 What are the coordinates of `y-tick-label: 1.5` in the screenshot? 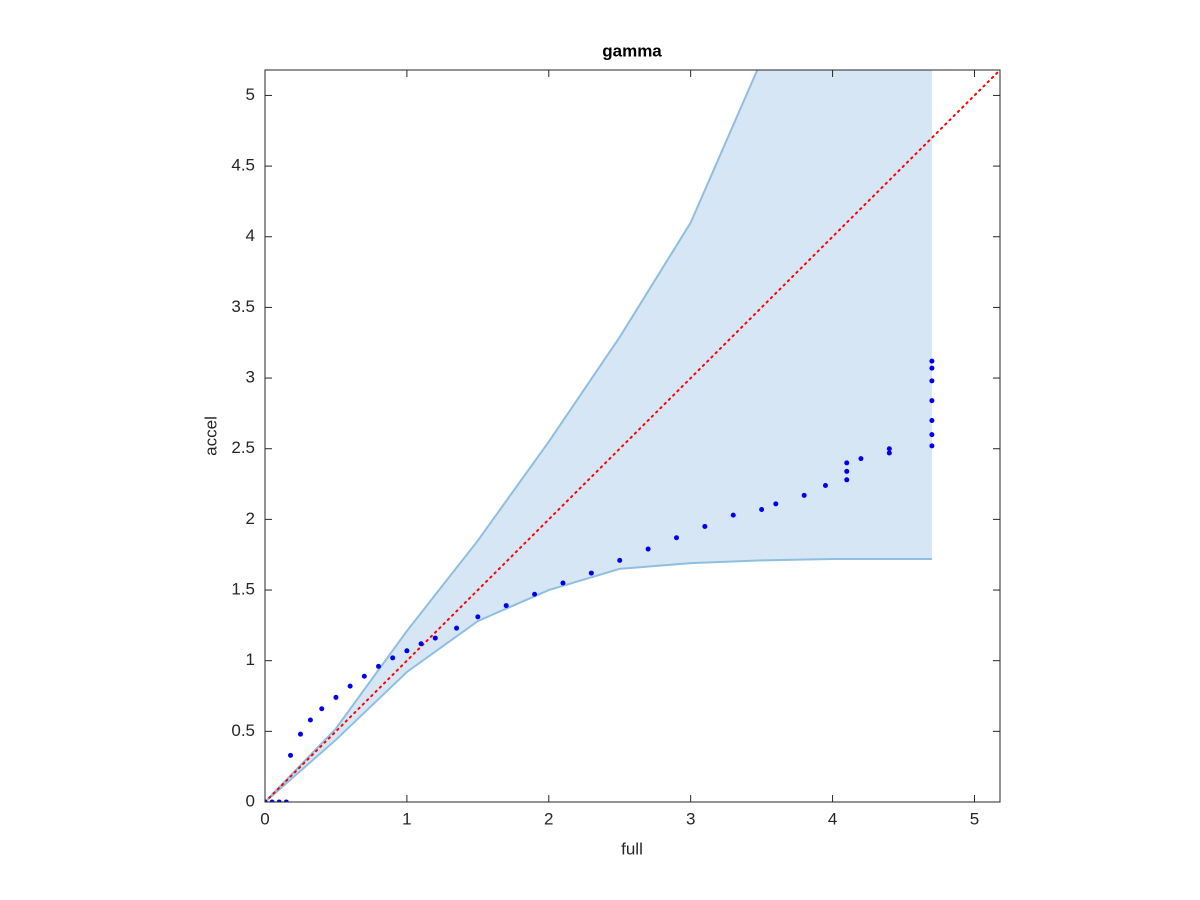 It's located at (243, 589).